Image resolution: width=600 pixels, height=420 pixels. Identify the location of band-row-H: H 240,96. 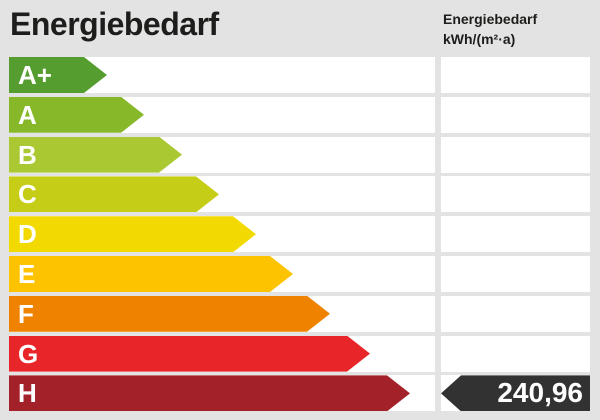
(299, 393).